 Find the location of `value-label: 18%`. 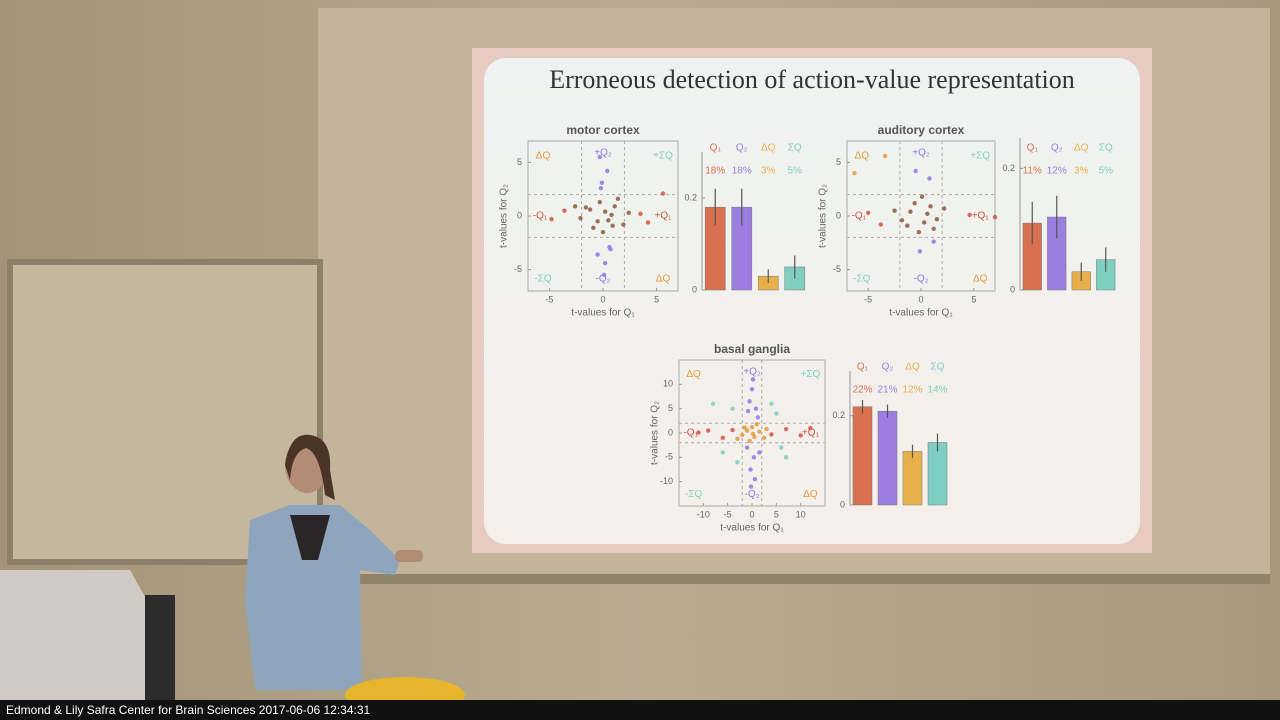

value-label: 18% is located at coordinates (715, 171).